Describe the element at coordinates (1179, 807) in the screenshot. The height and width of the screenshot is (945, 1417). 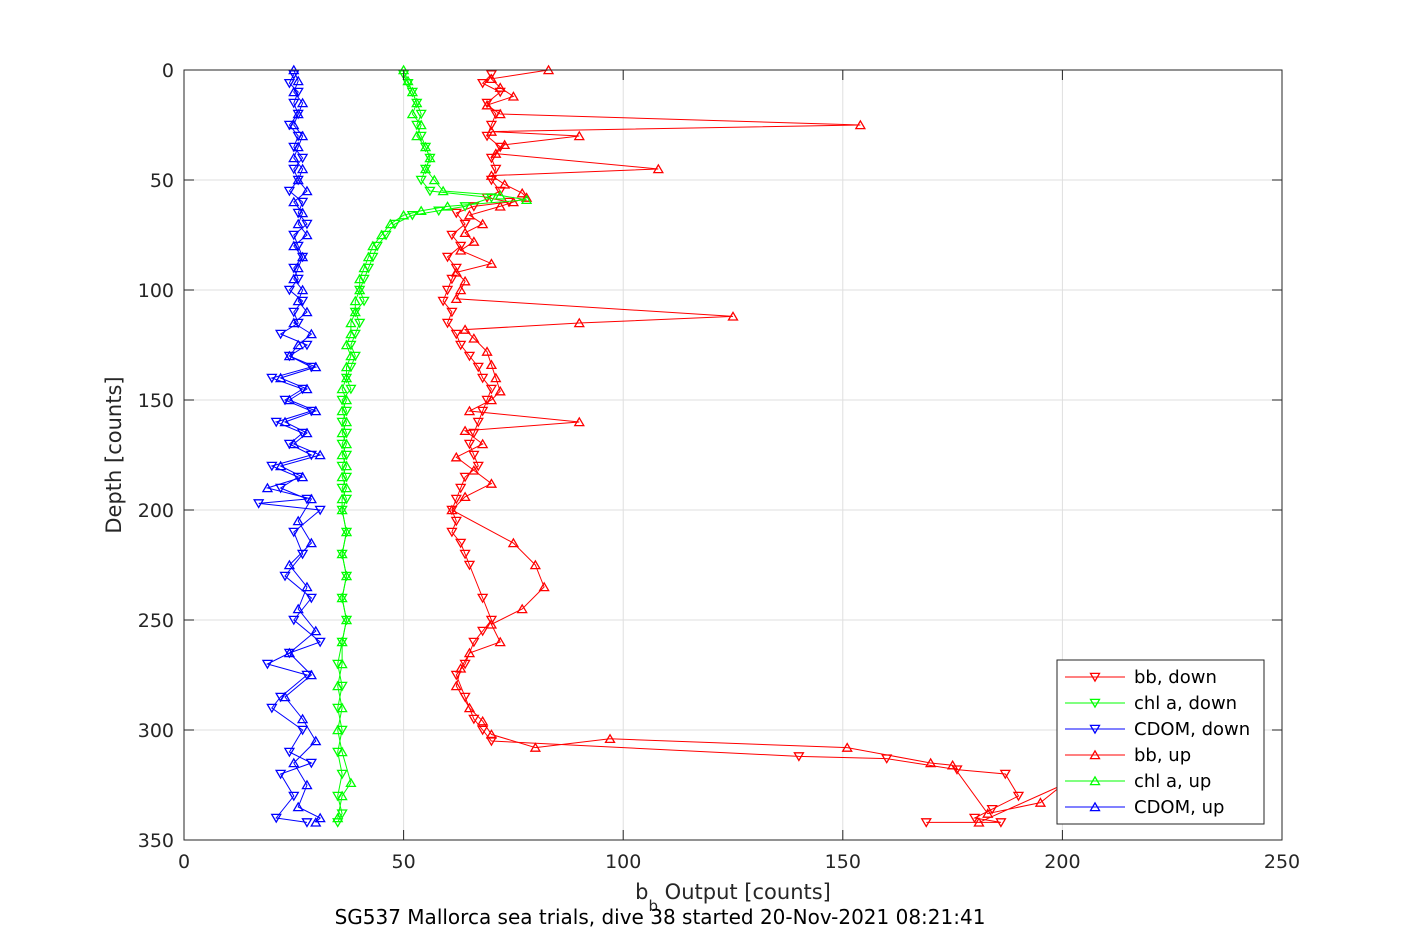
I see `legend-label: CDOM, up` at that location.